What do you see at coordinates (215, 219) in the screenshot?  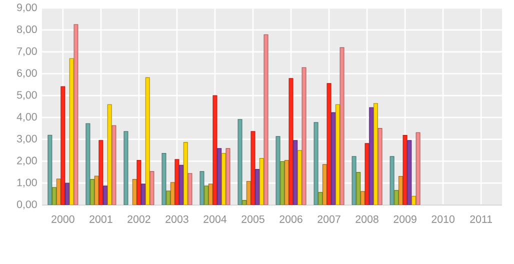 I see `x-tick-label: 2004` at bounding box center [215, 219].